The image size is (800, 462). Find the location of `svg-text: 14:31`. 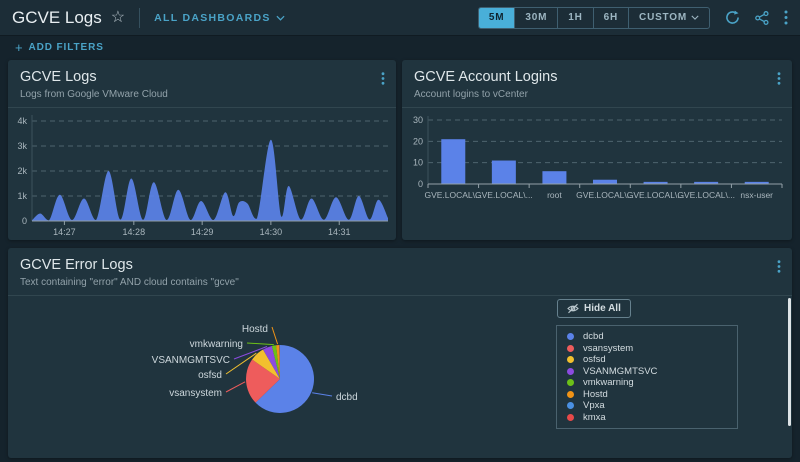

svg-text: 14:31 is located at coordinates (339, 232).